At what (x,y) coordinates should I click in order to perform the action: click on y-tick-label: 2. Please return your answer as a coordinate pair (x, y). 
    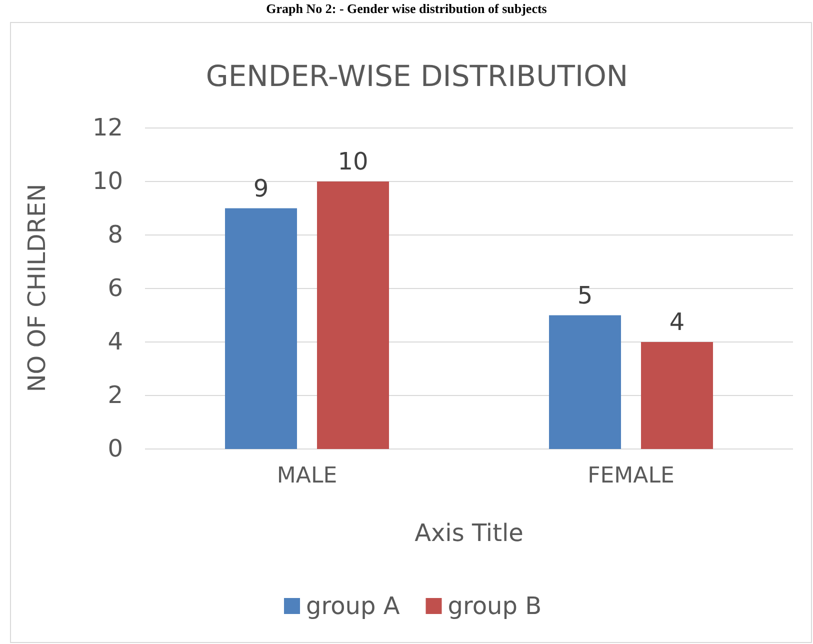
    Looking at the image, I should click on (115, 395).